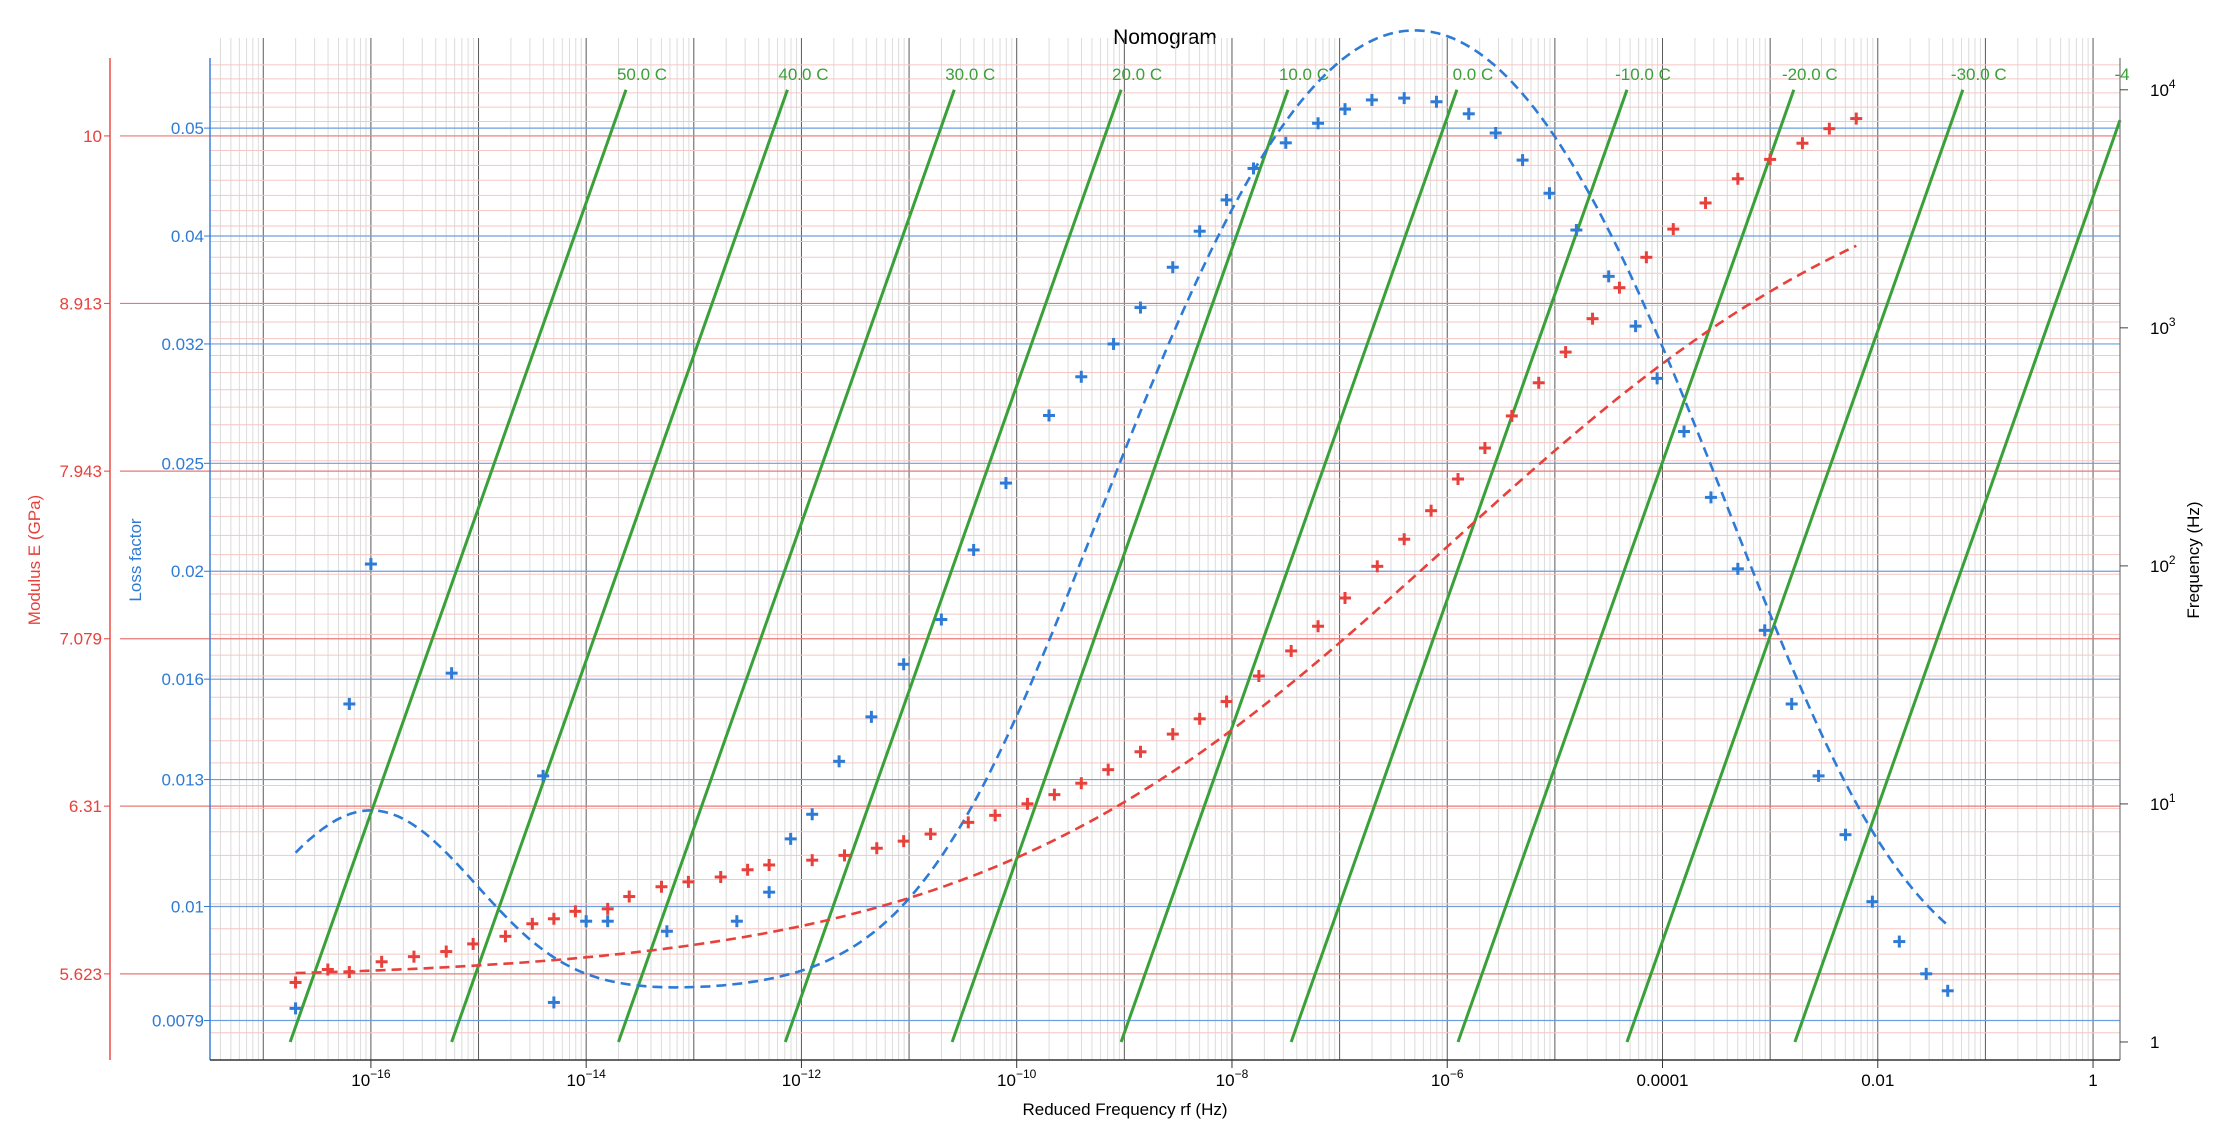 The height and width of the screenshot is (1147, 2239). Describe the element at coordinates (803, 74) in the screenshot. I see `isotherm-label: 40.0 C` at that location.